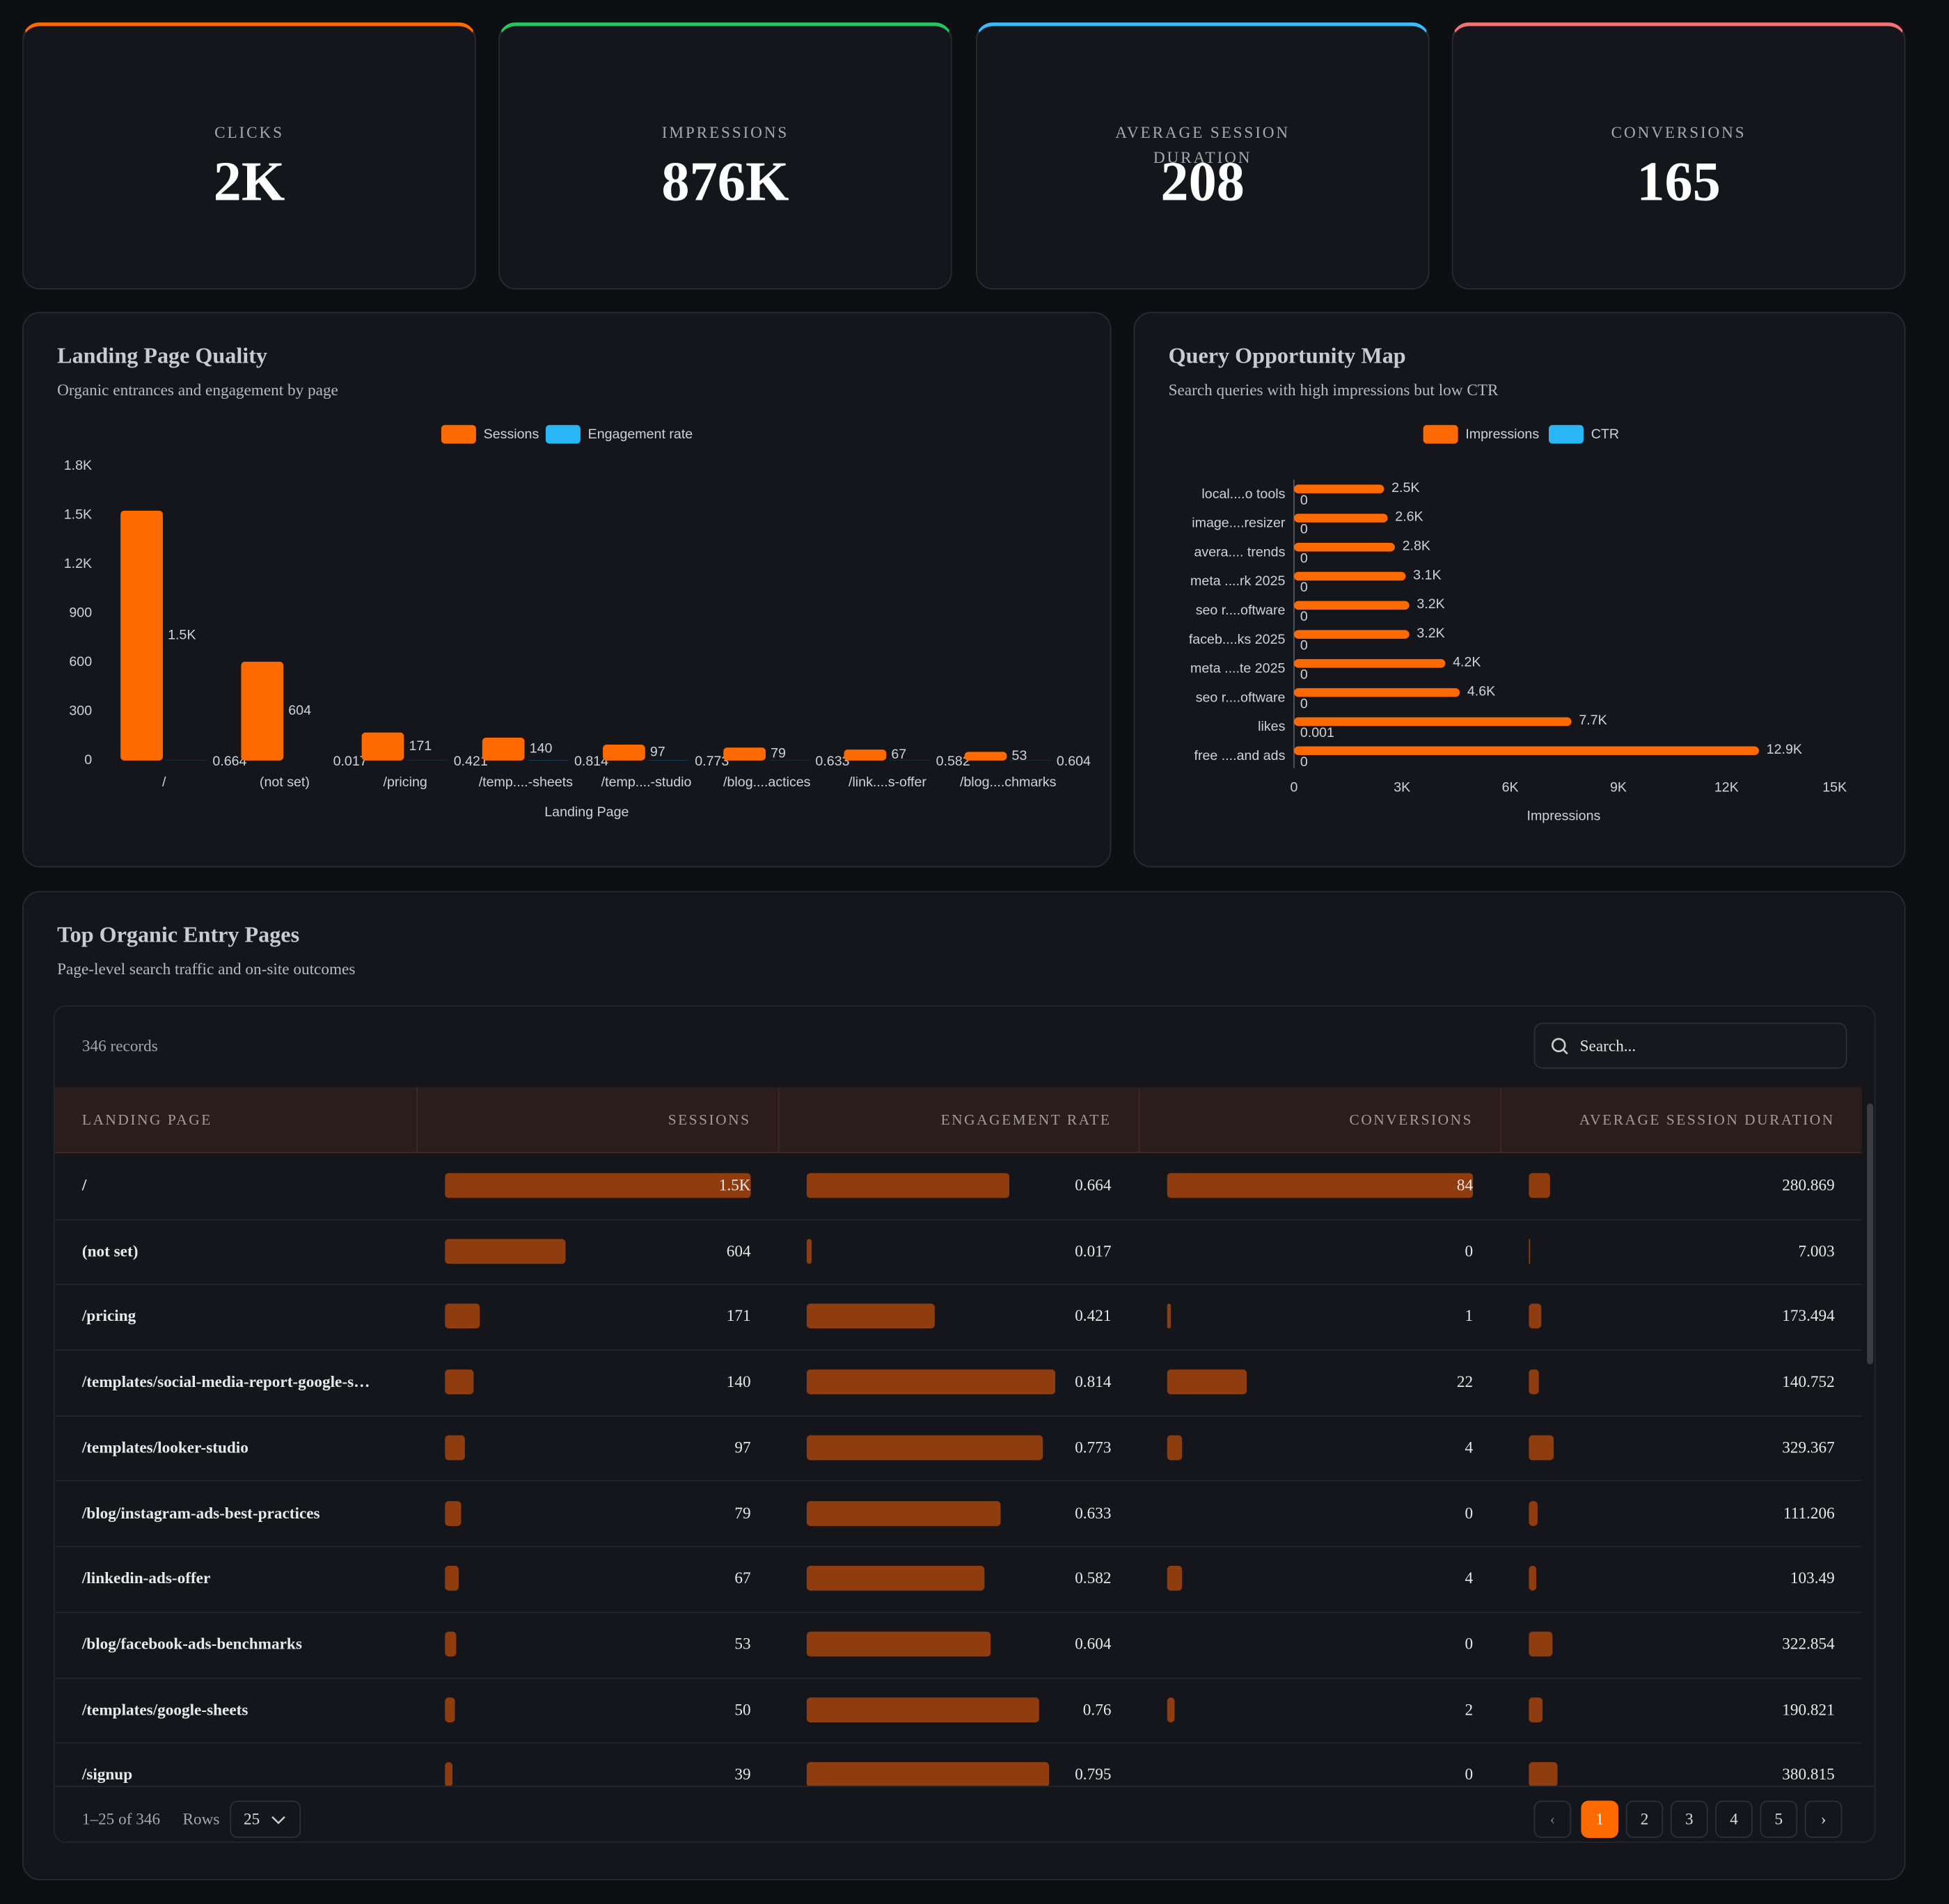  I want to click on cell-text: 0.795, so click(1093, 1774).